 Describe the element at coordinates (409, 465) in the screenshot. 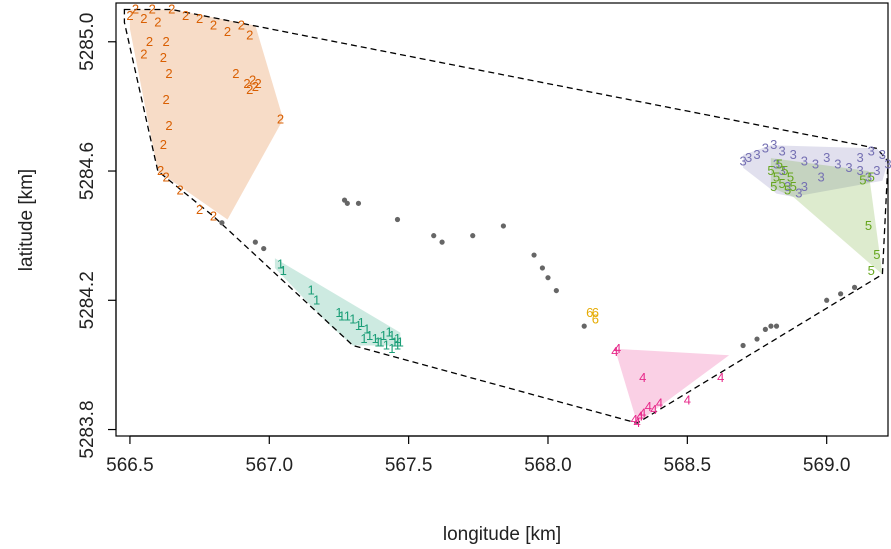

I see `x-tick-label: 567.5` at that location.